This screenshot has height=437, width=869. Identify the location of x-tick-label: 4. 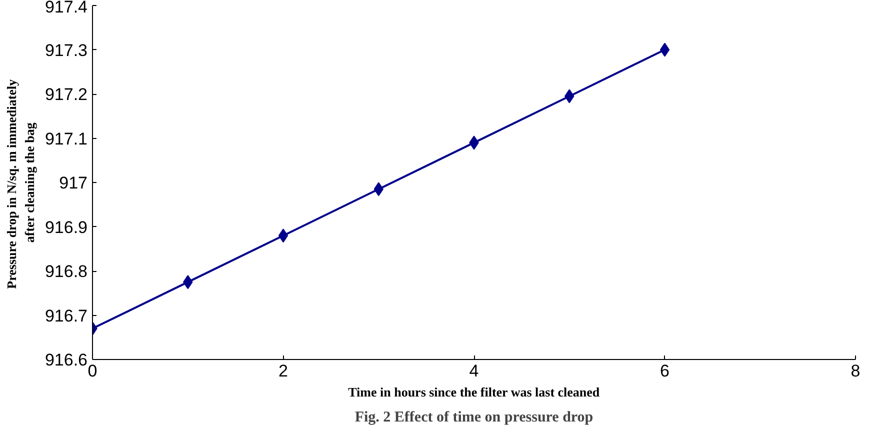
(474, 371).